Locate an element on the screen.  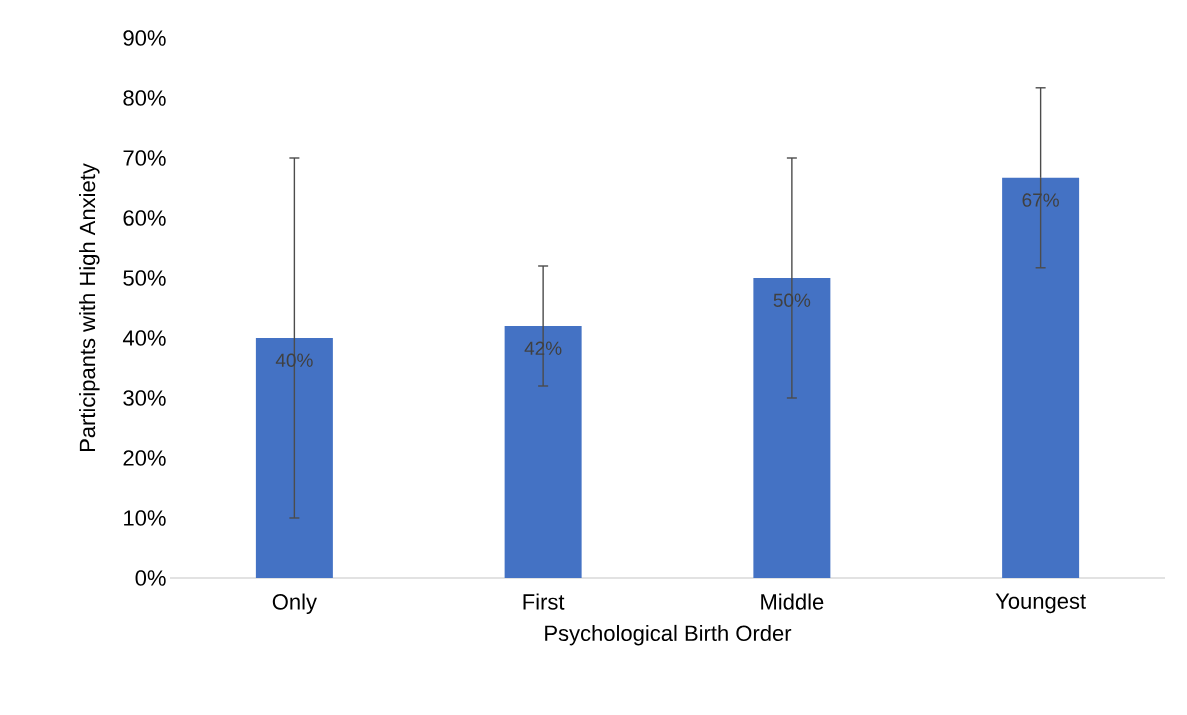
y-tick-label: 70% is located at coordinates (144, 158).